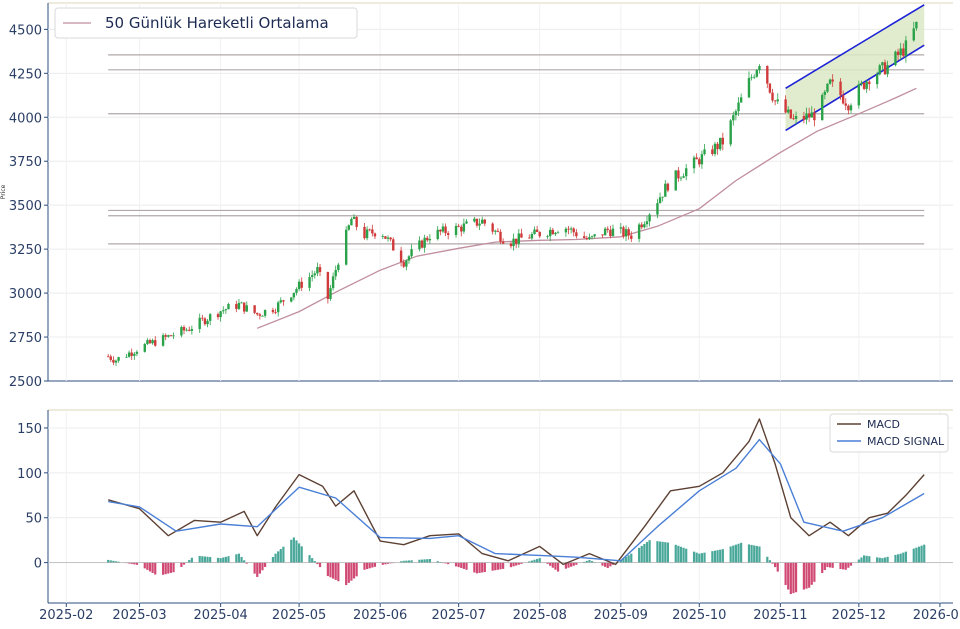  What do you see at coordinates (38, 564) in the screenshot?
I see `macd-y-tick-label: 0` at bounding box center [38, 564].